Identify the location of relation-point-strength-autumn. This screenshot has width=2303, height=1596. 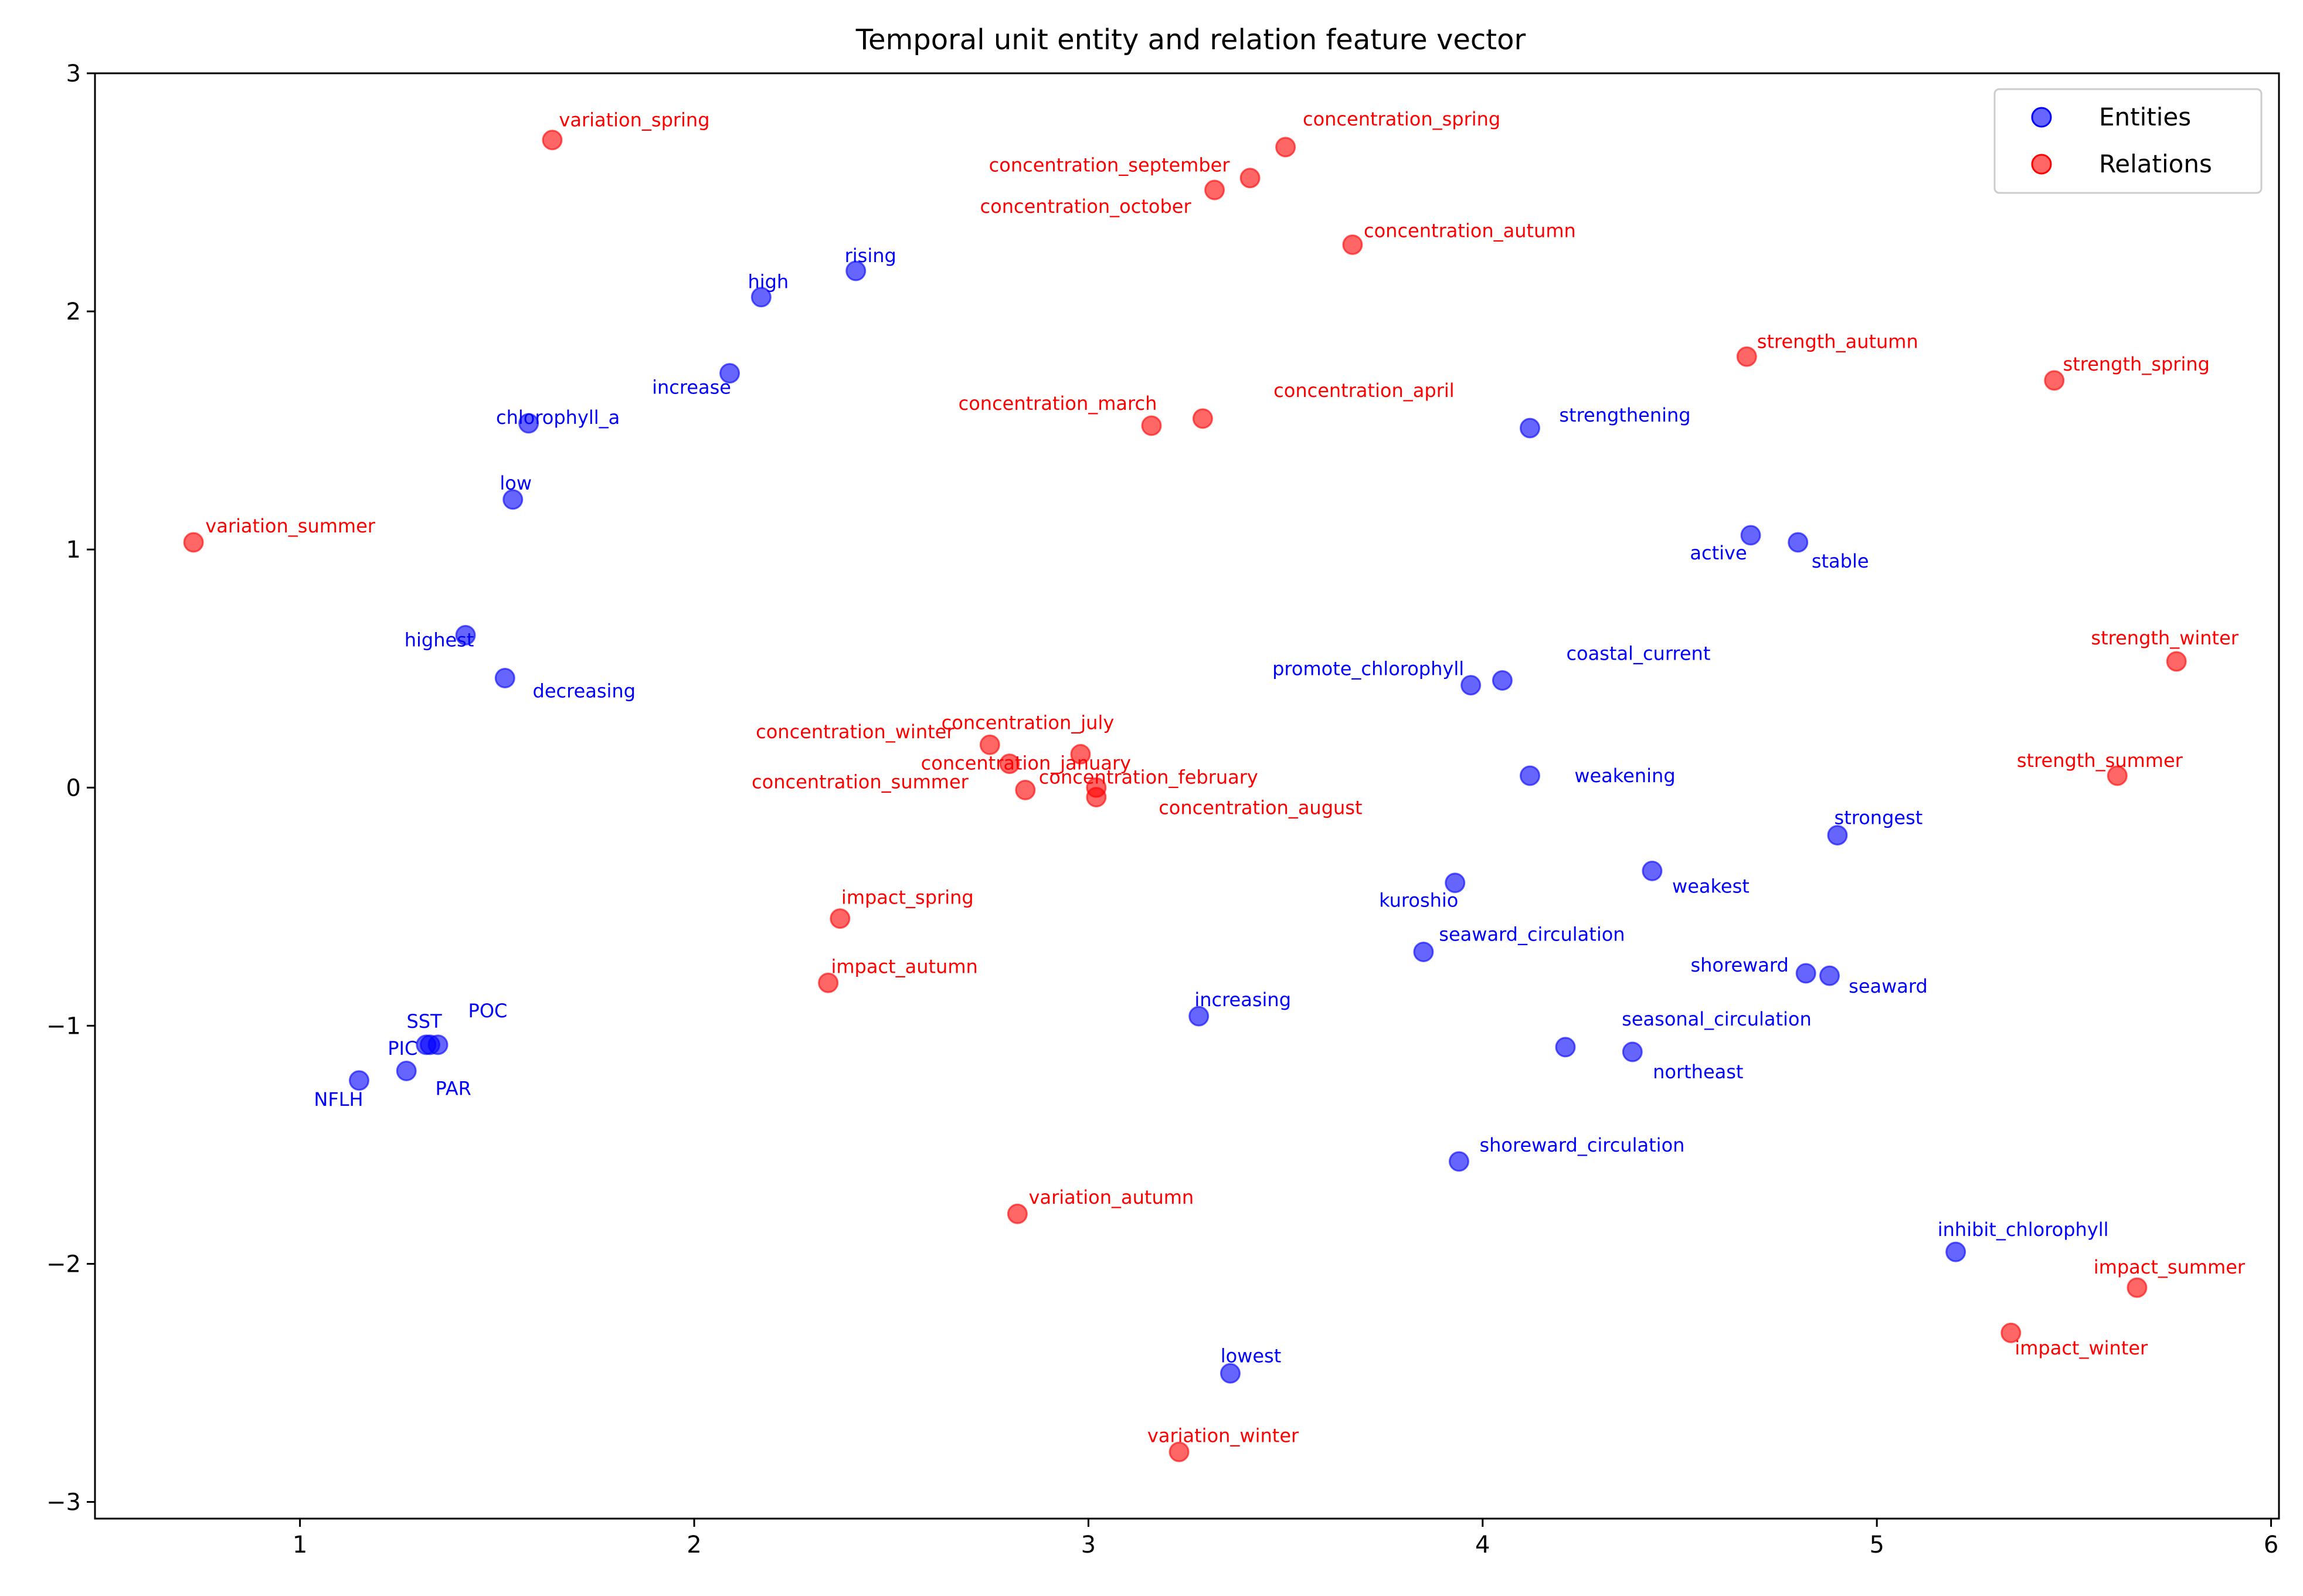
(1747, 356).